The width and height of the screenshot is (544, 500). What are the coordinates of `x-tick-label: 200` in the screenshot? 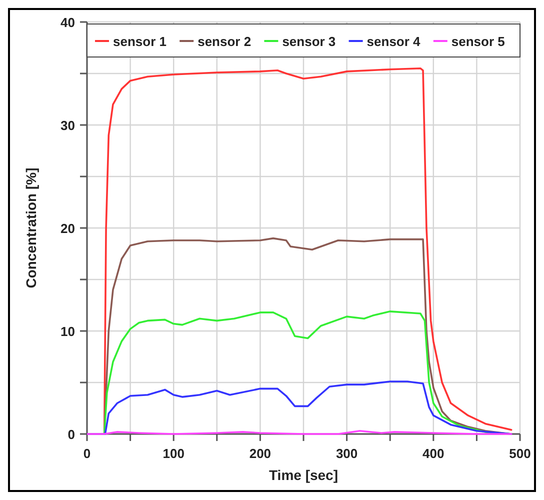 It's located at (260, 453).